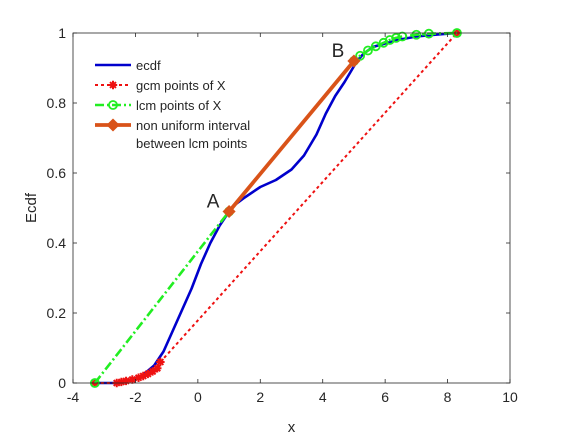 The height and width of the screenshot is (442, 562). Describe the element at coordinates (198, 397) in the screenshot. I see `x-tick-label: 0` at that location.